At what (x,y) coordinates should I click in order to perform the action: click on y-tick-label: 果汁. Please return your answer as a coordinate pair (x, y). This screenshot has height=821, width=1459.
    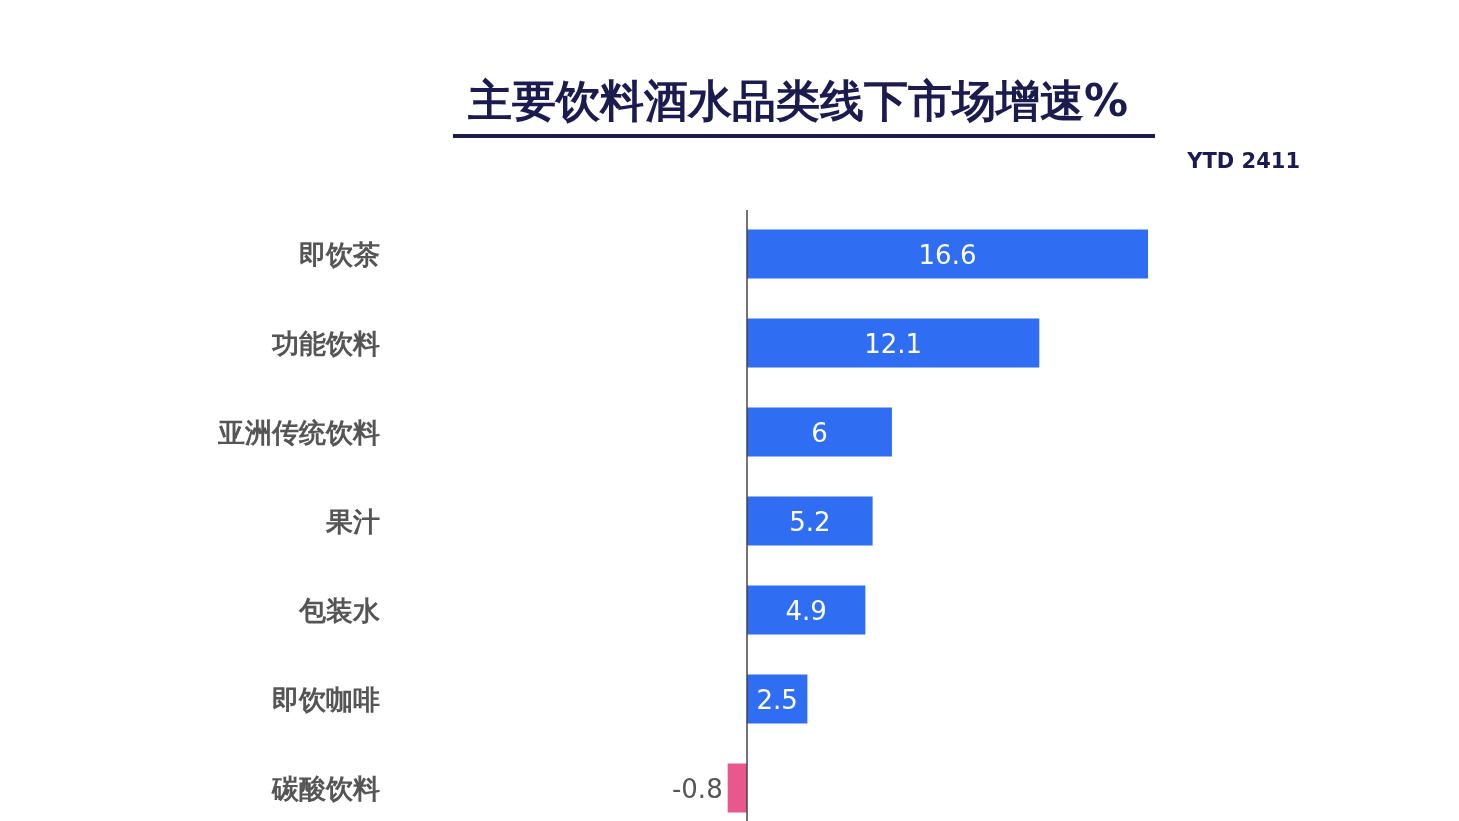
    Looking at the image, I should click on (352, 521).